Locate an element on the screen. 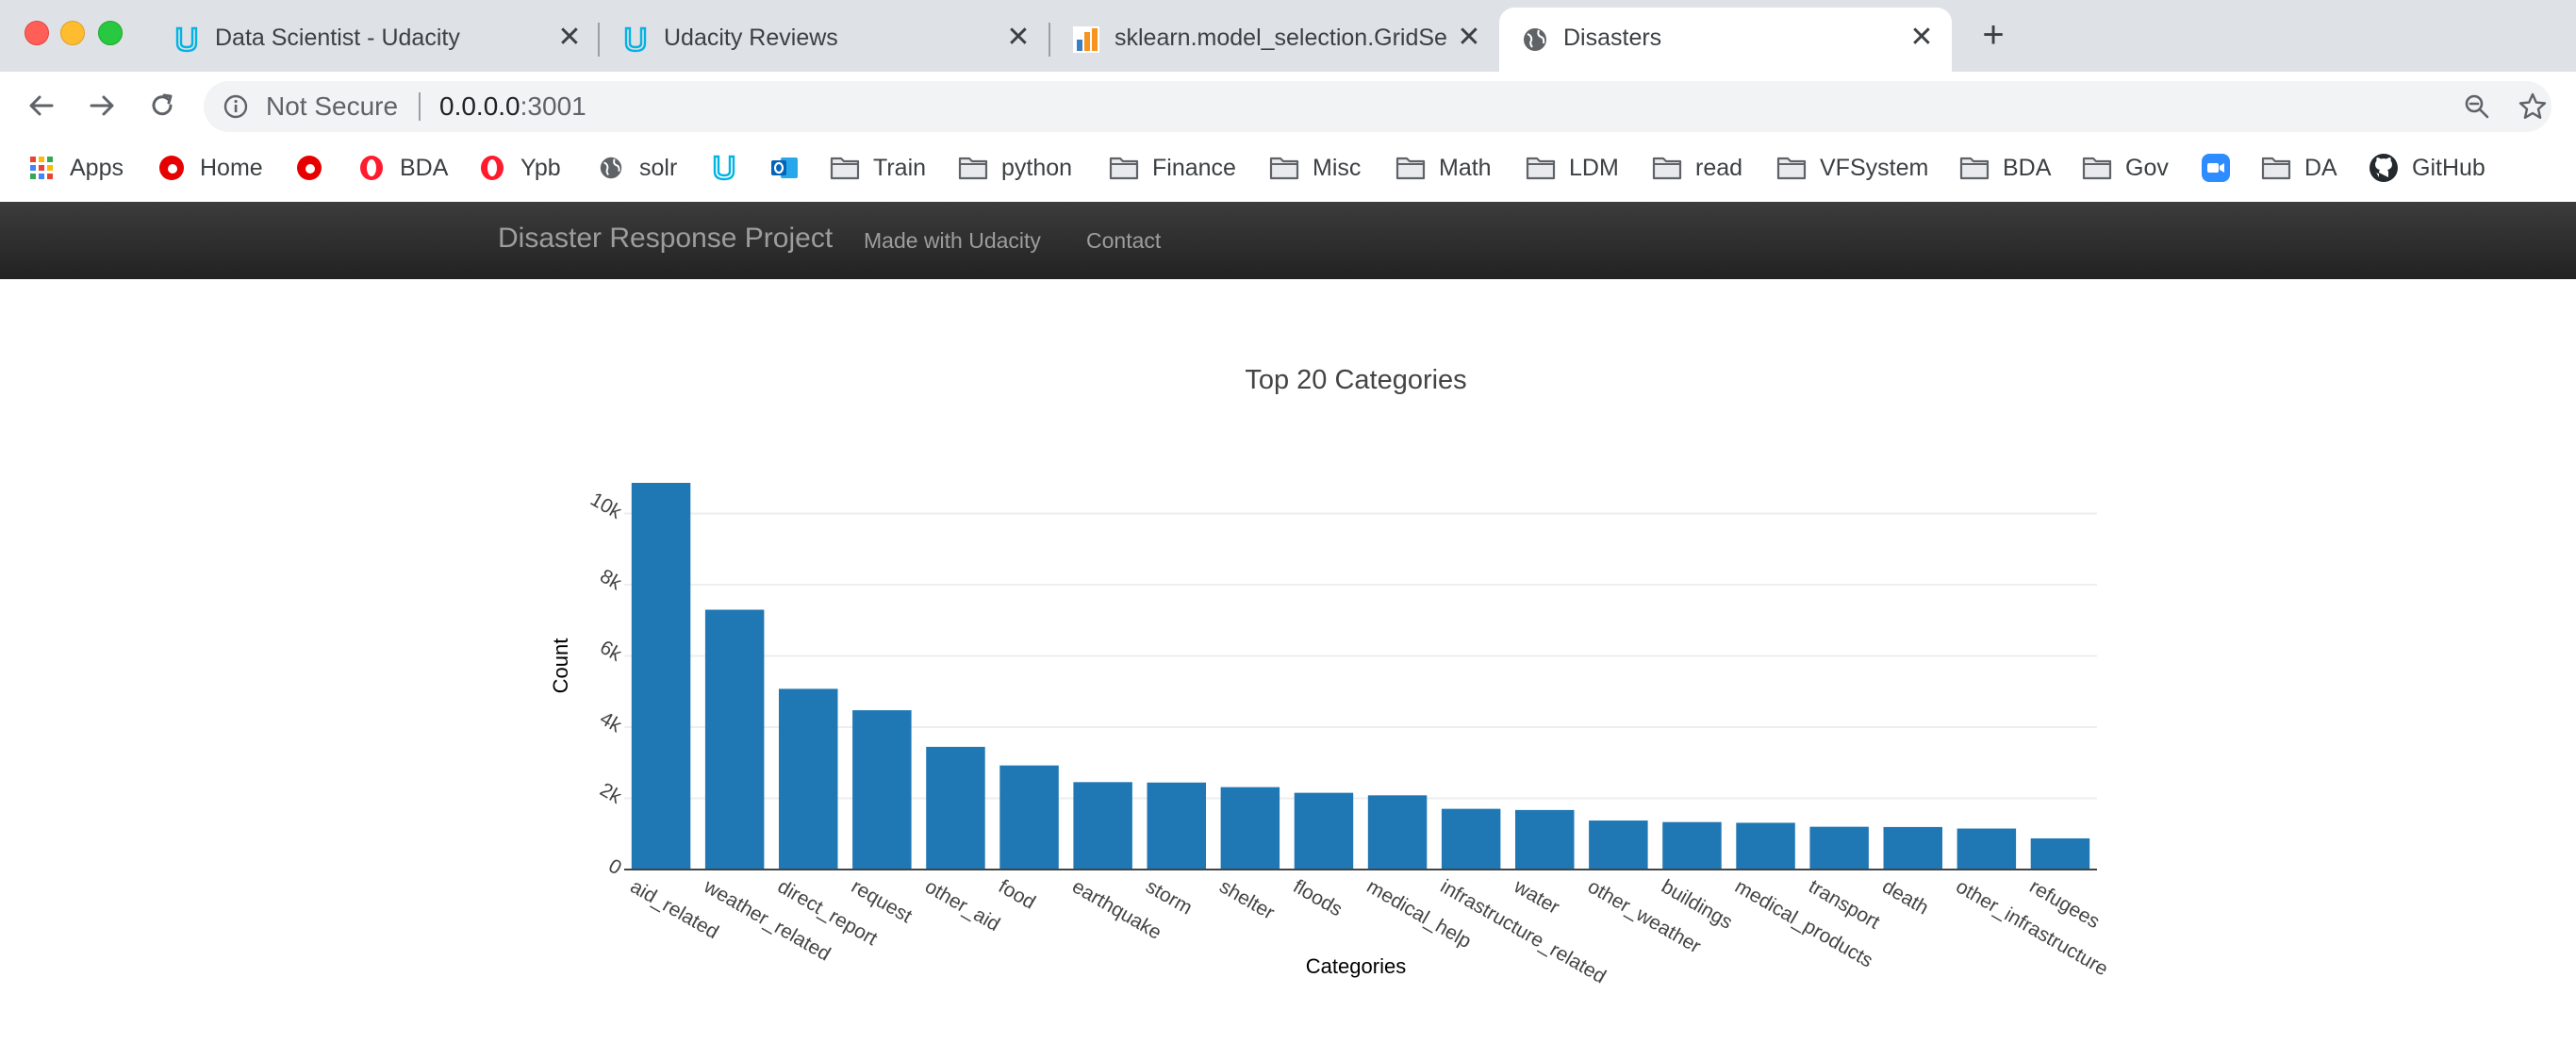 This screenshot has width=2576, height=1044. y-tick-label: 6k is located at coordinates (610, 651).